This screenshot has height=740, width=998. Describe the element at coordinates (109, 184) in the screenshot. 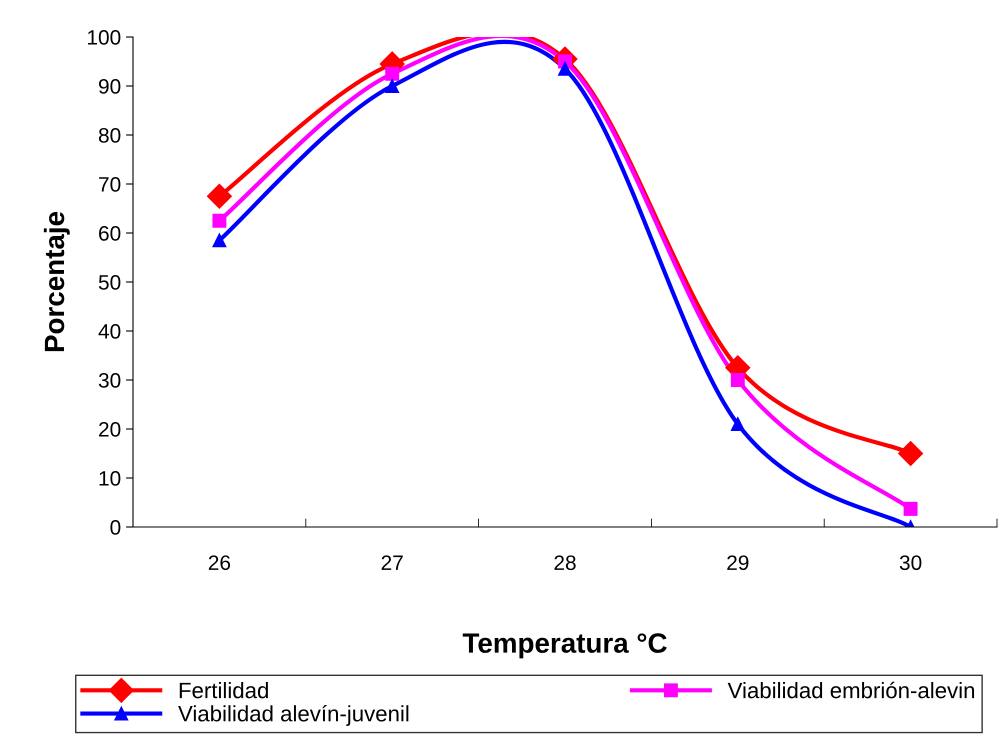

I see `y-tick-label: 70` at that location.